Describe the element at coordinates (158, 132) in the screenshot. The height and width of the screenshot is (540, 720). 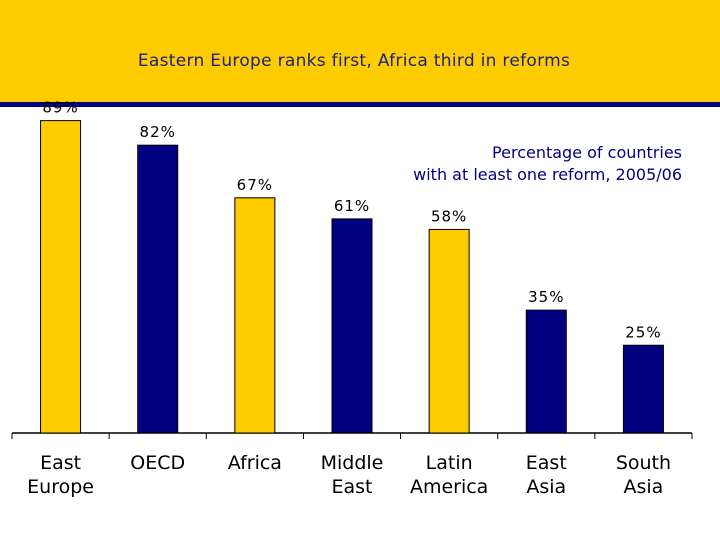
I see `value-label-1: 82%` at that location.